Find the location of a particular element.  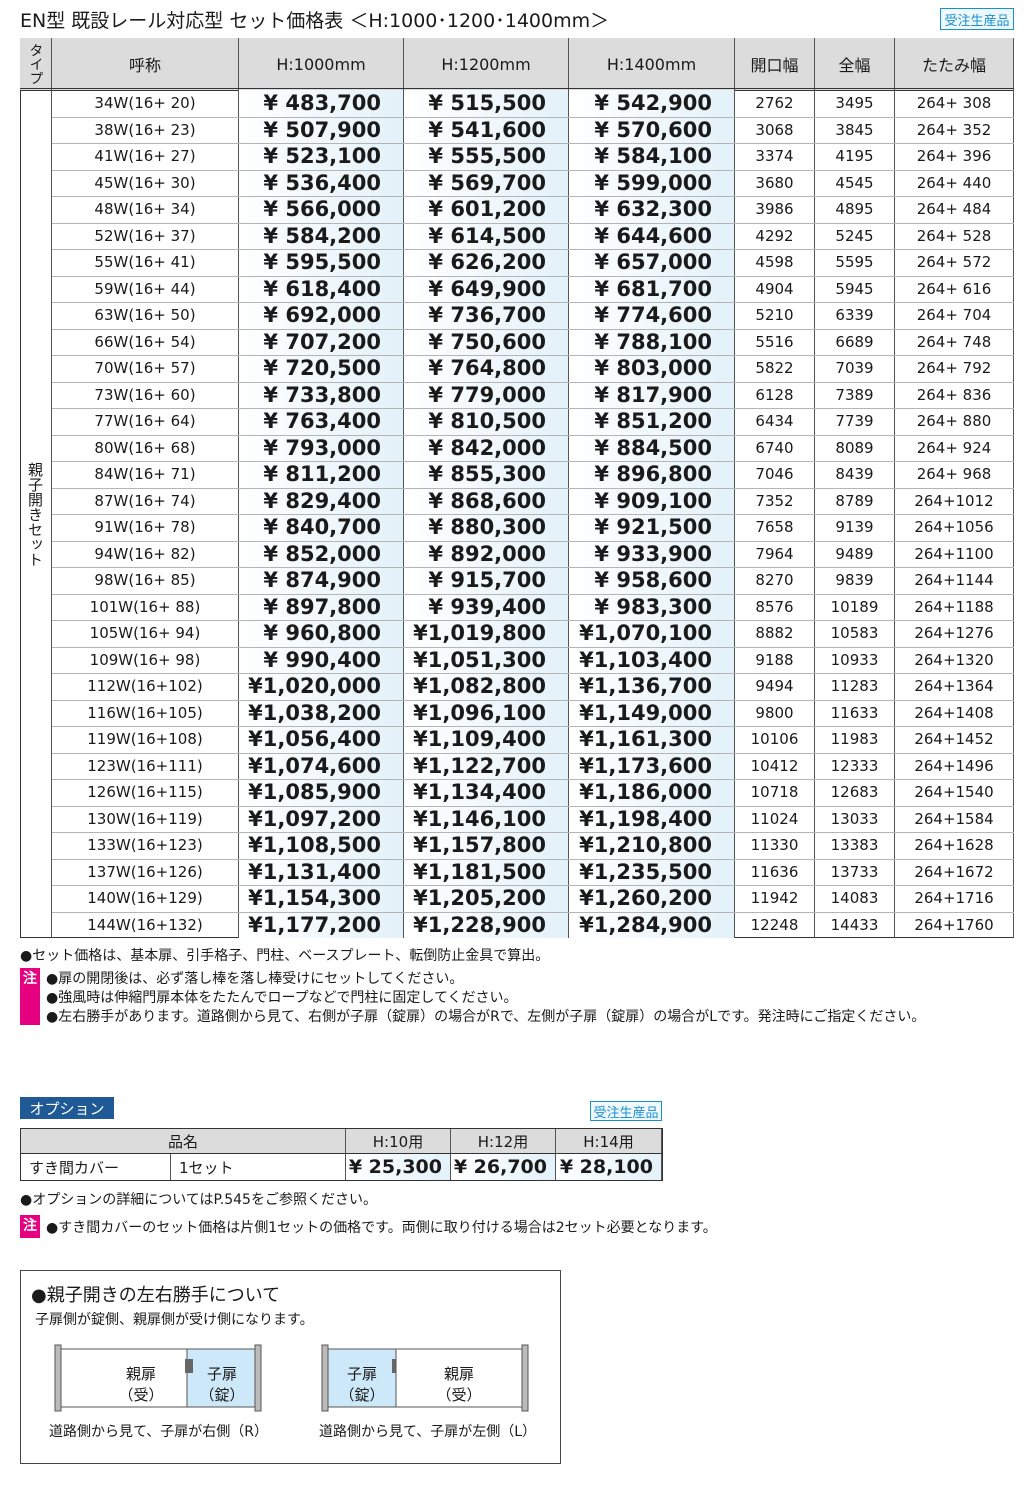

price: ¥1,051,300 is located at coordinates (486, 659).